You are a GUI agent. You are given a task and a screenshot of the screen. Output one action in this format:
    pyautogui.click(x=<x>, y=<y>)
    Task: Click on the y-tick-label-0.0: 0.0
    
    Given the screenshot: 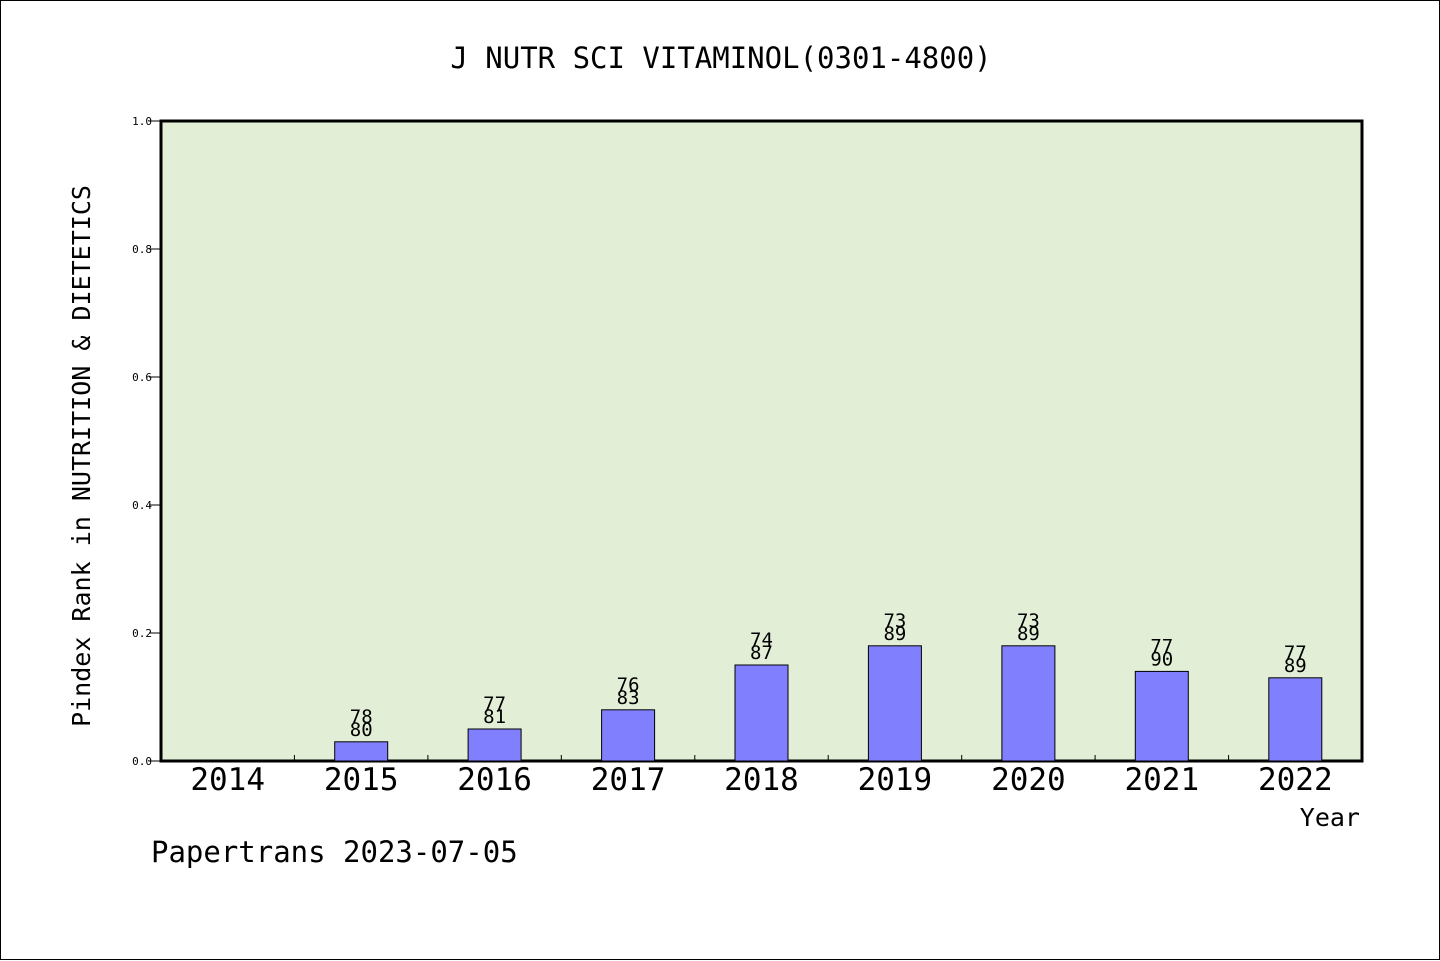 What is the action you would take?
    pyautogui.click(x=142, y=761)
    